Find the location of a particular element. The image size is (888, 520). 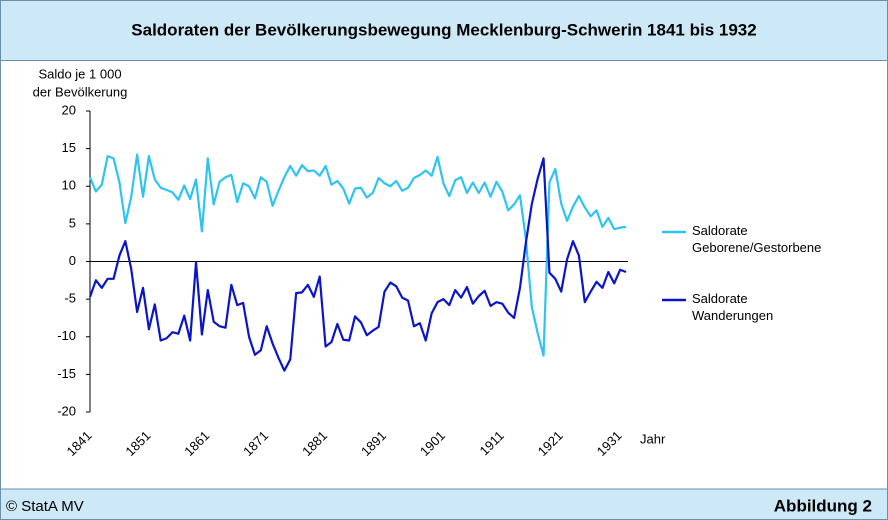

x-axis-label: Jahr is located at coordinates (653, 438).